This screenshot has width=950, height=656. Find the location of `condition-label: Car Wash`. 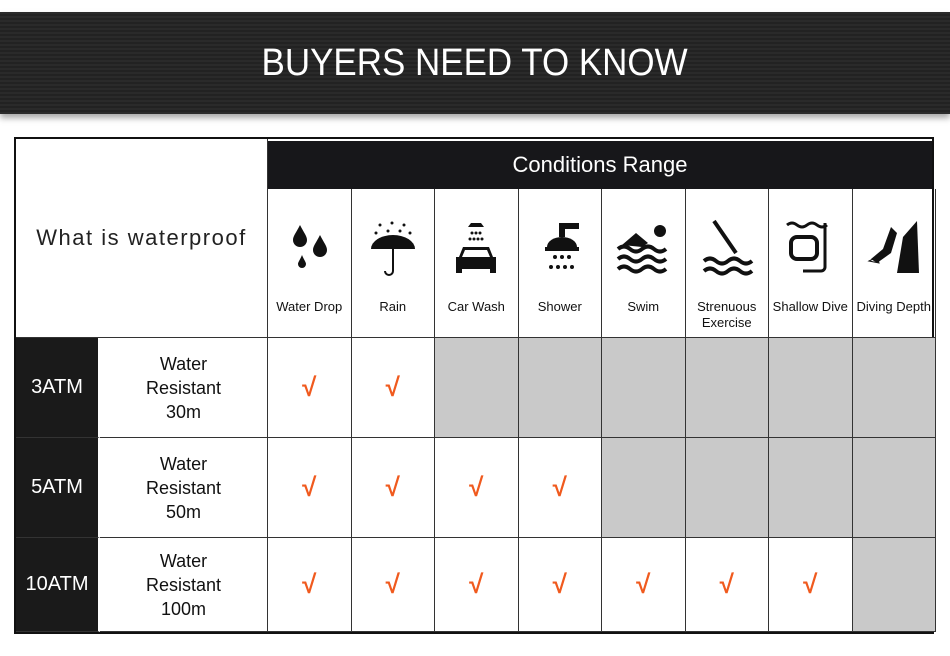

condition-label: Car Wash is located at coordinates (476, 306).